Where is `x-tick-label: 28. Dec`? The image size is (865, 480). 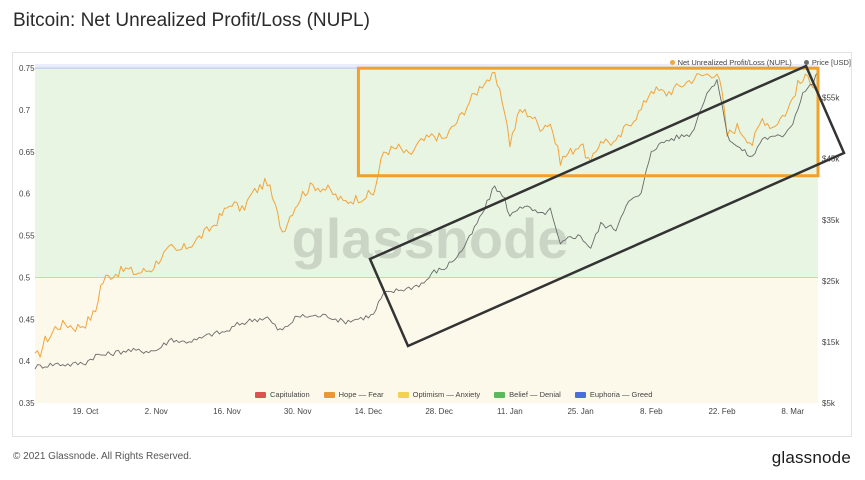 x-tick-label: 28. Dec is located at coordinates (439, 411).